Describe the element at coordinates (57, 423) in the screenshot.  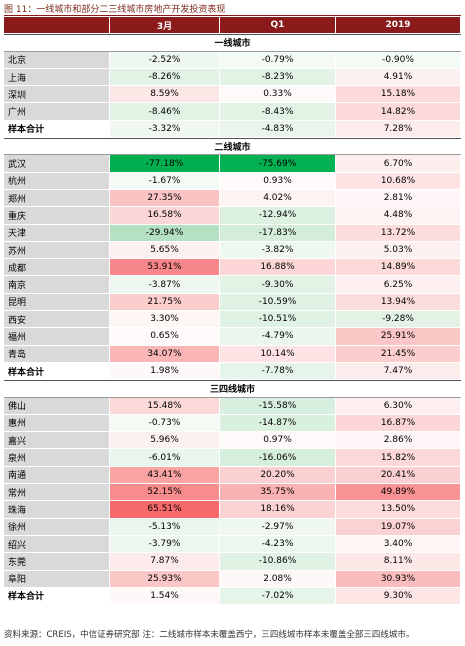
I see `city-name: 惠州` at that location.